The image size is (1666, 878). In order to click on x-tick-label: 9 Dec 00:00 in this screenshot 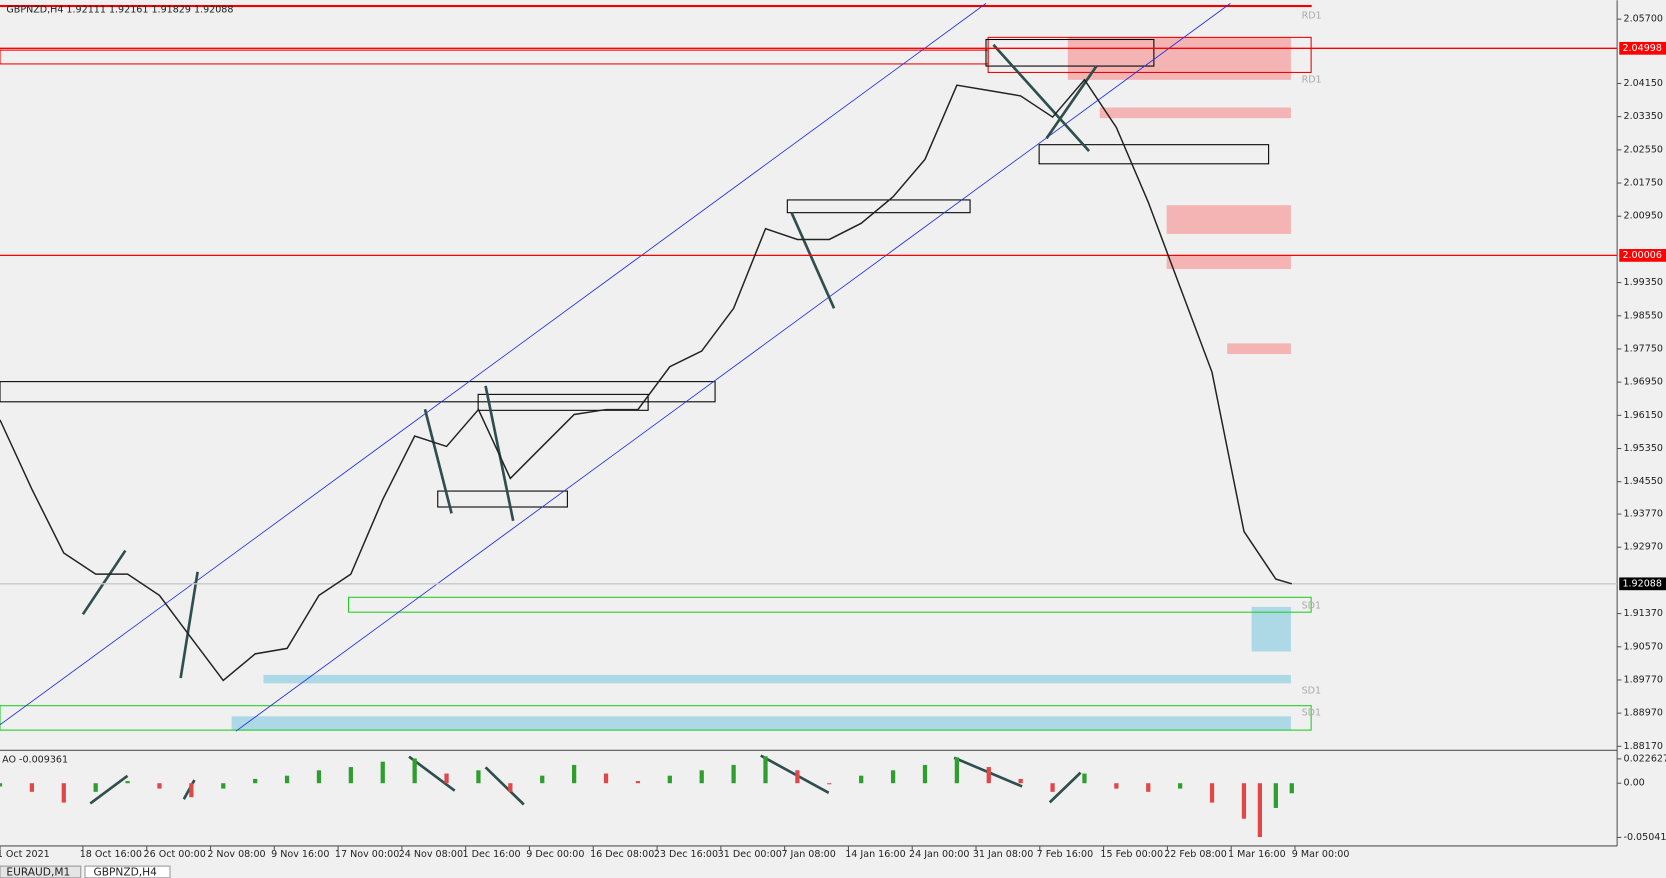, I will do `click(555, 854)`.